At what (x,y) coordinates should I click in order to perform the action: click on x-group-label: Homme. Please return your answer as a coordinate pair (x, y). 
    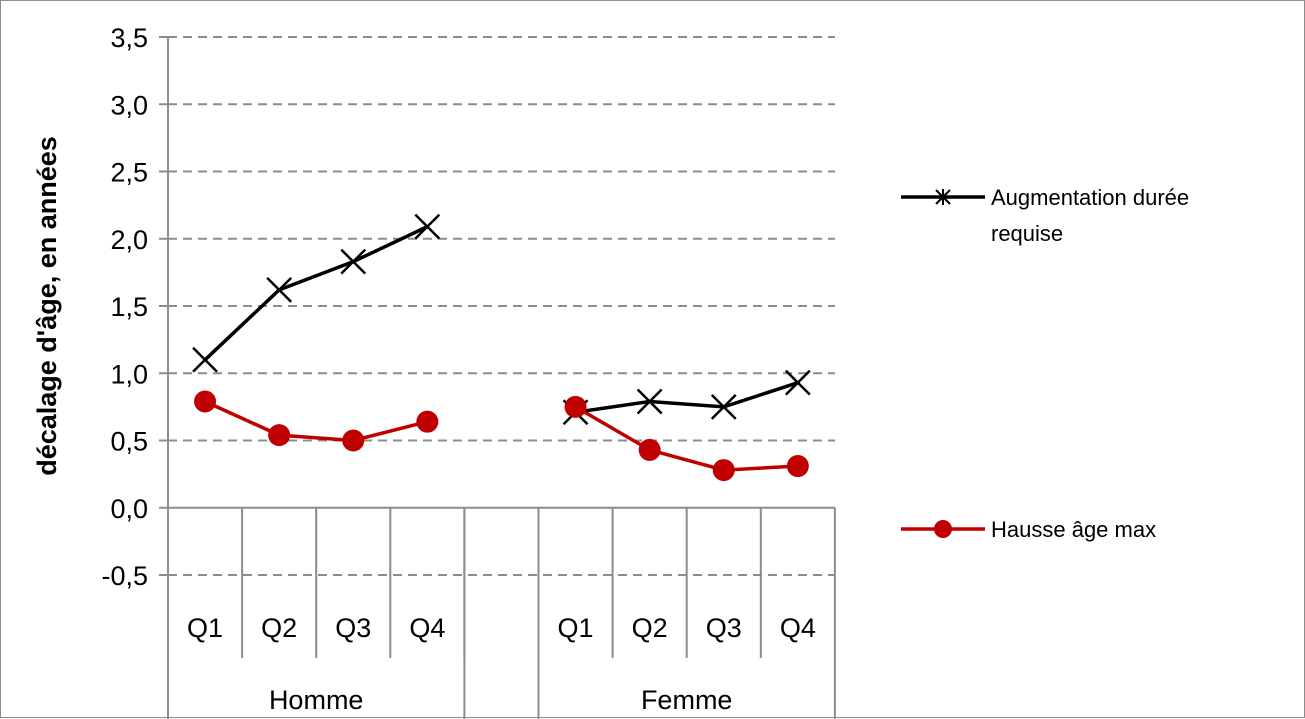
    Looking at the image, I should click on (316, 700).